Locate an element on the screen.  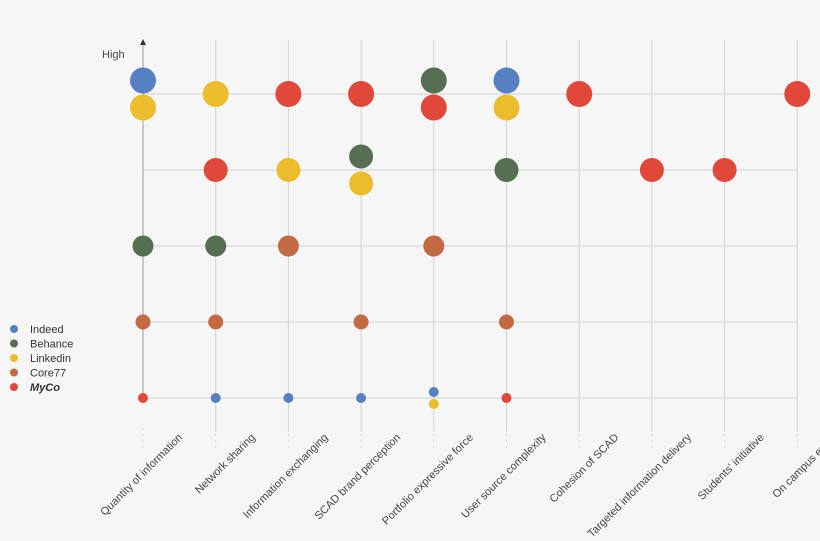
x-tick-label: Network sharing is located at coordinates (225, 464).